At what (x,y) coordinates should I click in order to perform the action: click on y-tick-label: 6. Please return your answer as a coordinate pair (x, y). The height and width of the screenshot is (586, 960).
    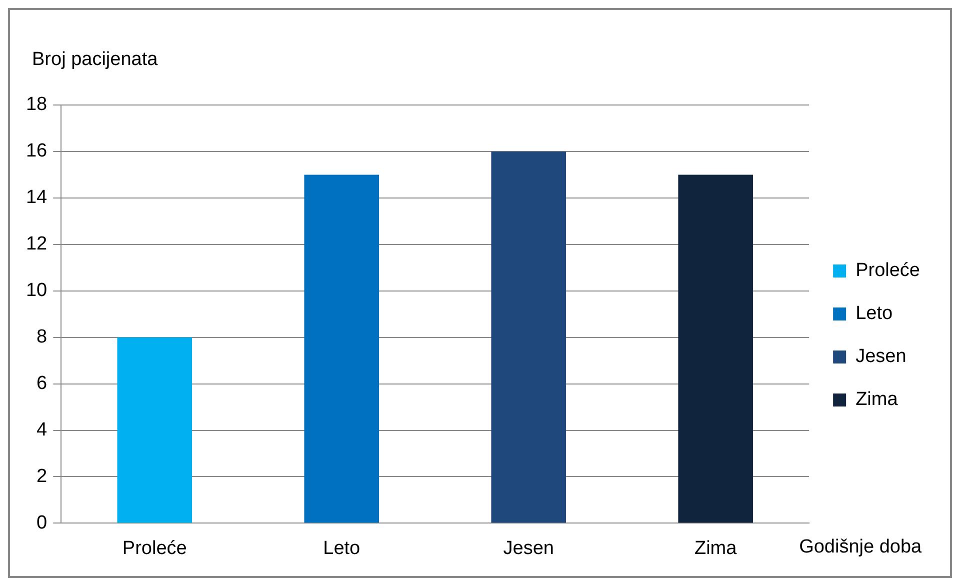
    Looking at the image, I should click on (42, 383).